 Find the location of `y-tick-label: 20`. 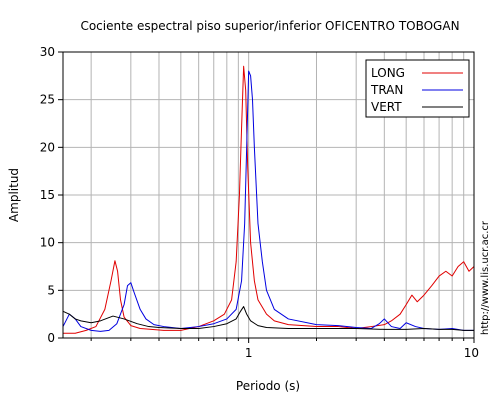

y-tick-label: 20 is located at coordinates (47, 147).